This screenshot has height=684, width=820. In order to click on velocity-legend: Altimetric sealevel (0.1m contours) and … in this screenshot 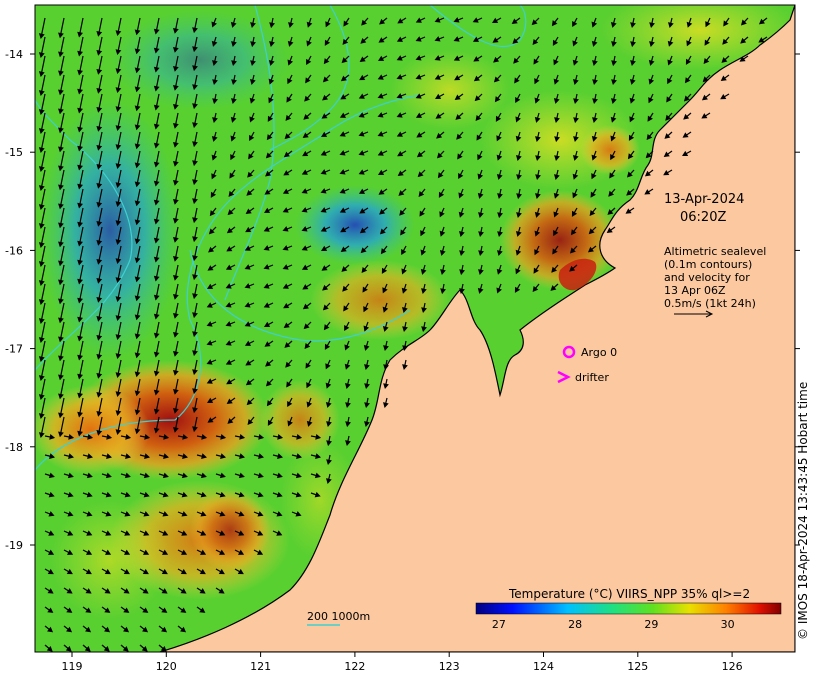, I will do `click(715, 281)`.